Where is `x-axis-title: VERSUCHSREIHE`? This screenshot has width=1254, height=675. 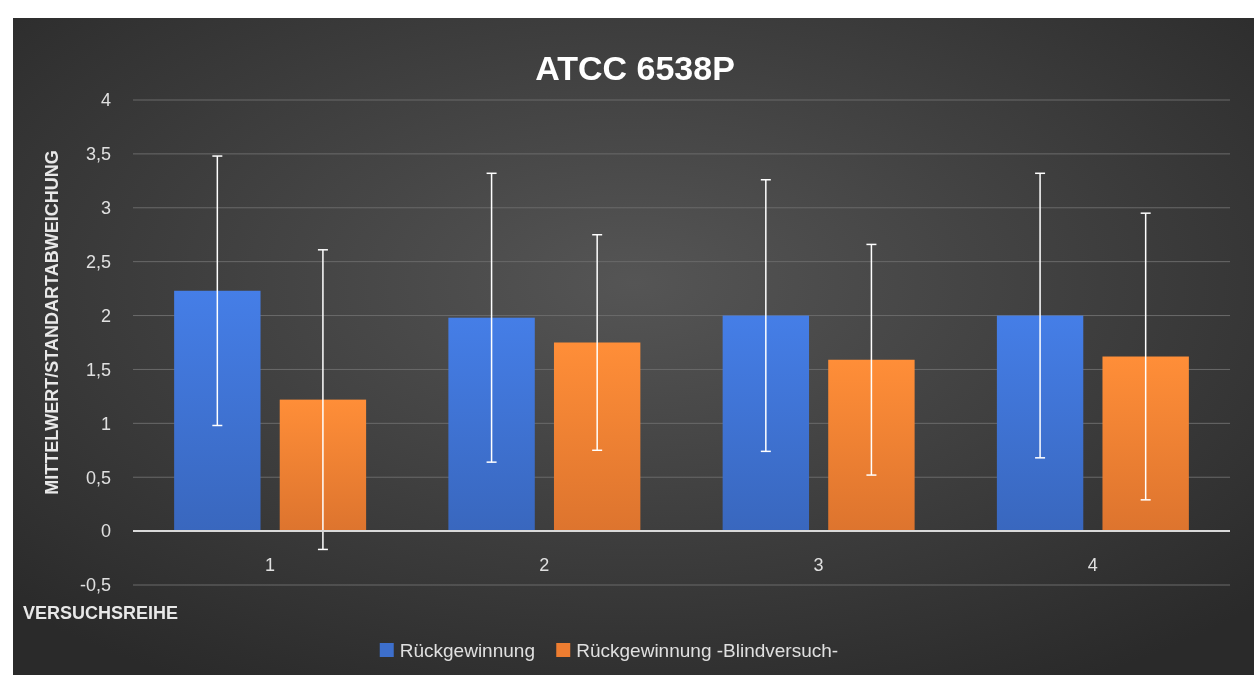
x-axis-title: VERSUCHSREIHE is located at coordinates (101, 613).